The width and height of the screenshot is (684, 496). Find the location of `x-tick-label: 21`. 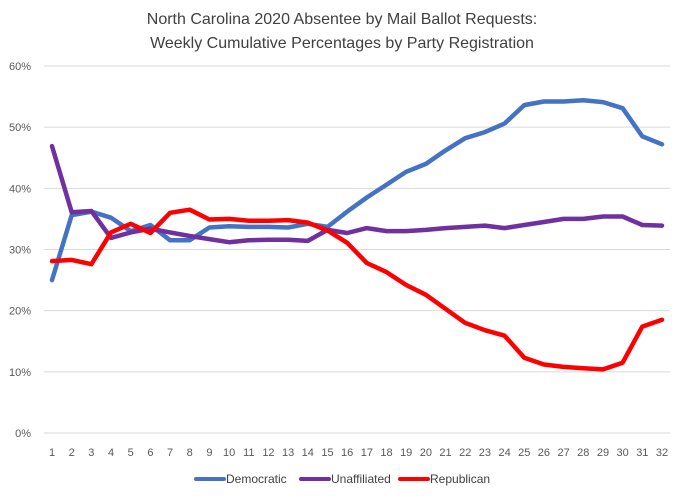

x-tick-label: 21 is located at coordinates (445, 453).